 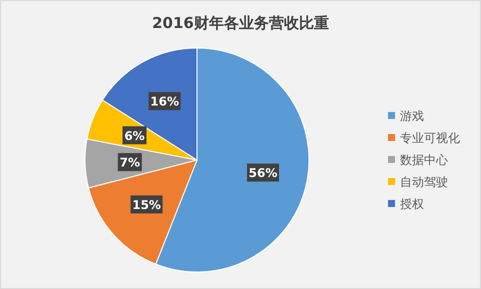 I want to click on legend-label: 授权, so click(x=412, y=204).